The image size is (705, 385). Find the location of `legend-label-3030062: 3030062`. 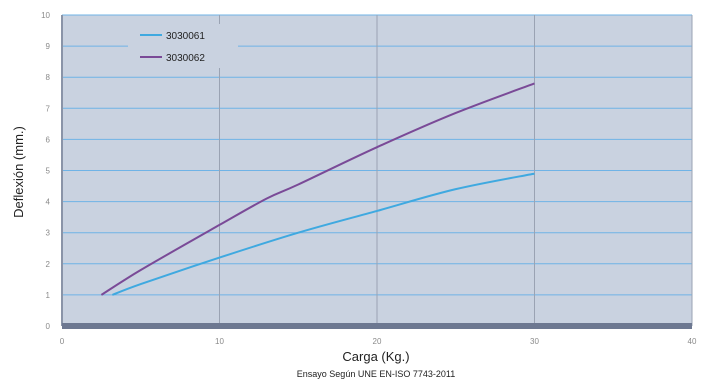

legend-label-3030062: 3030062 is located at coordinates (185, 58).